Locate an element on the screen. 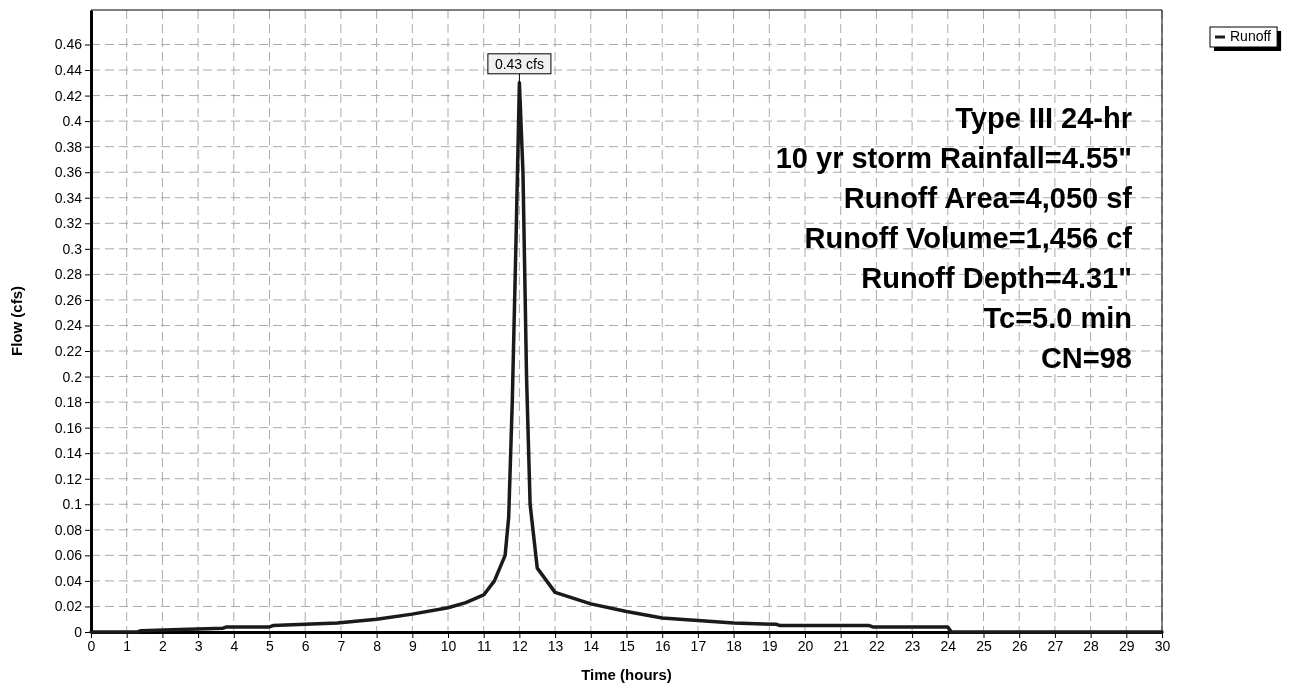 Image resolution: width=1294 pixels, height=685 pixels. x-tick-label: 30 is located at coordinates (1162, 645).